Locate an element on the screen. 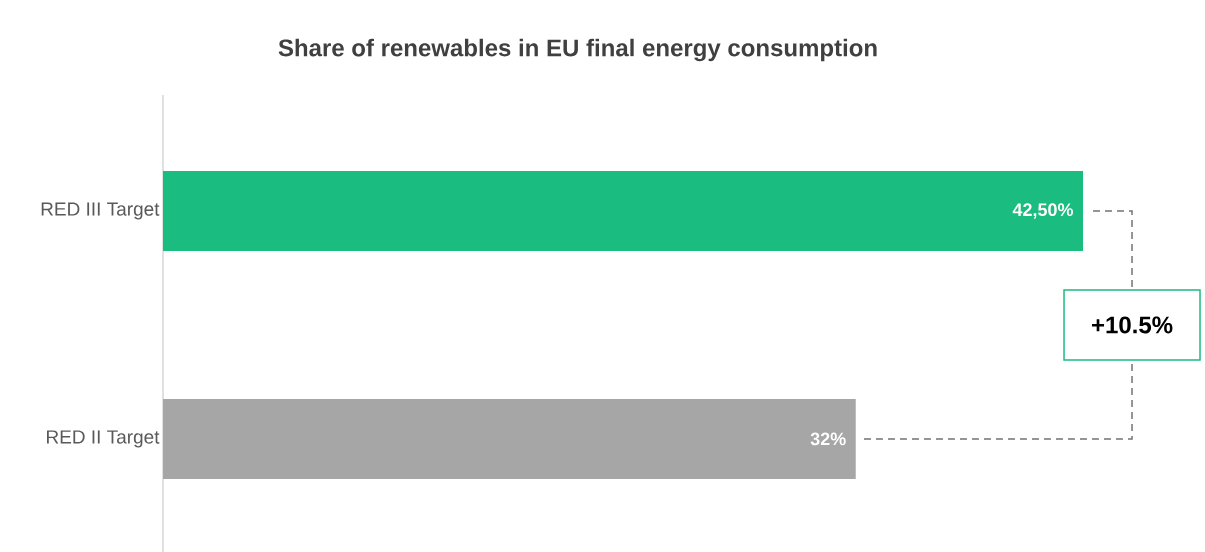 Image resolution: width=1205 pixels, height=552 pixels. data-label: 32% is located at coordinates (828, 439).